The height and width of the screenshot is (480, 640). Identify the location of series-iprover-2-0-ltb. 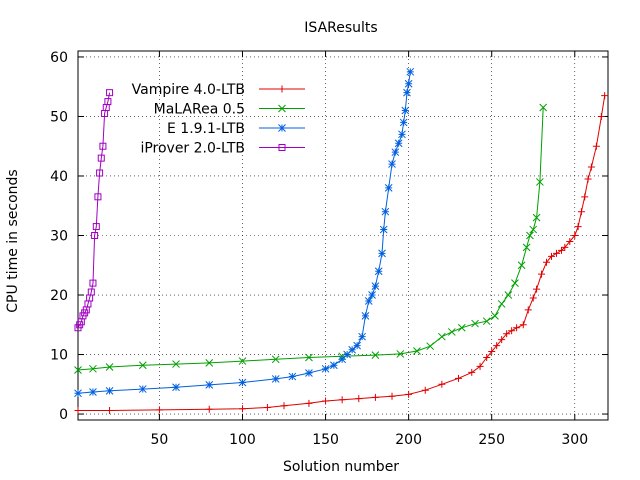
(94, 210).